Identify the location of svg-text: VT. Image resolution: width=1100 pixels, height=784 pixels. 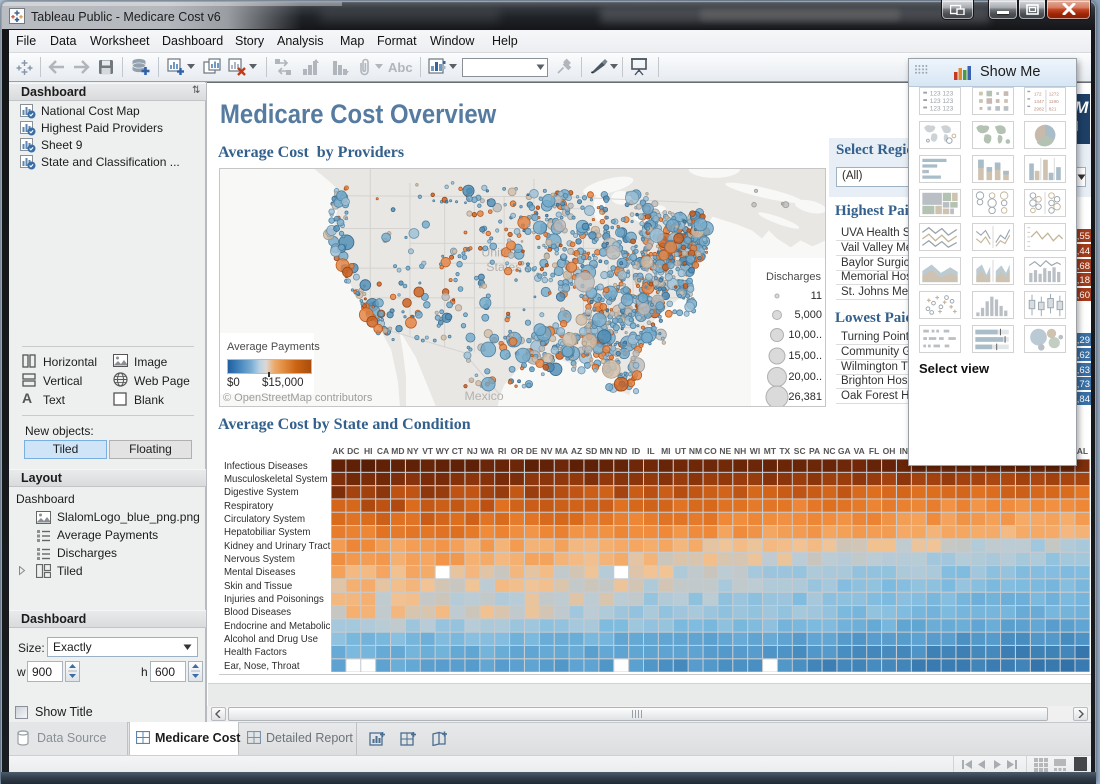
(428, 451).